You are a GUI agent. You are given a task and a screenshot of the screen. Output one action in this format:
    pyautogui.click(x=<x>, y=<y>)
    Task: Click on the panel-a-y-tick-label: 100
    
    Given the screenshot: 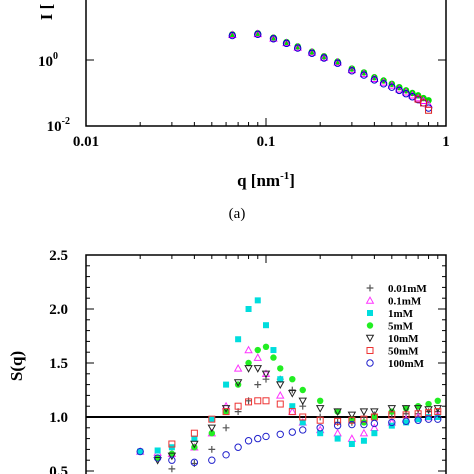 What is the action you would take?
    pyautogui.click(x=48, y=60)
    